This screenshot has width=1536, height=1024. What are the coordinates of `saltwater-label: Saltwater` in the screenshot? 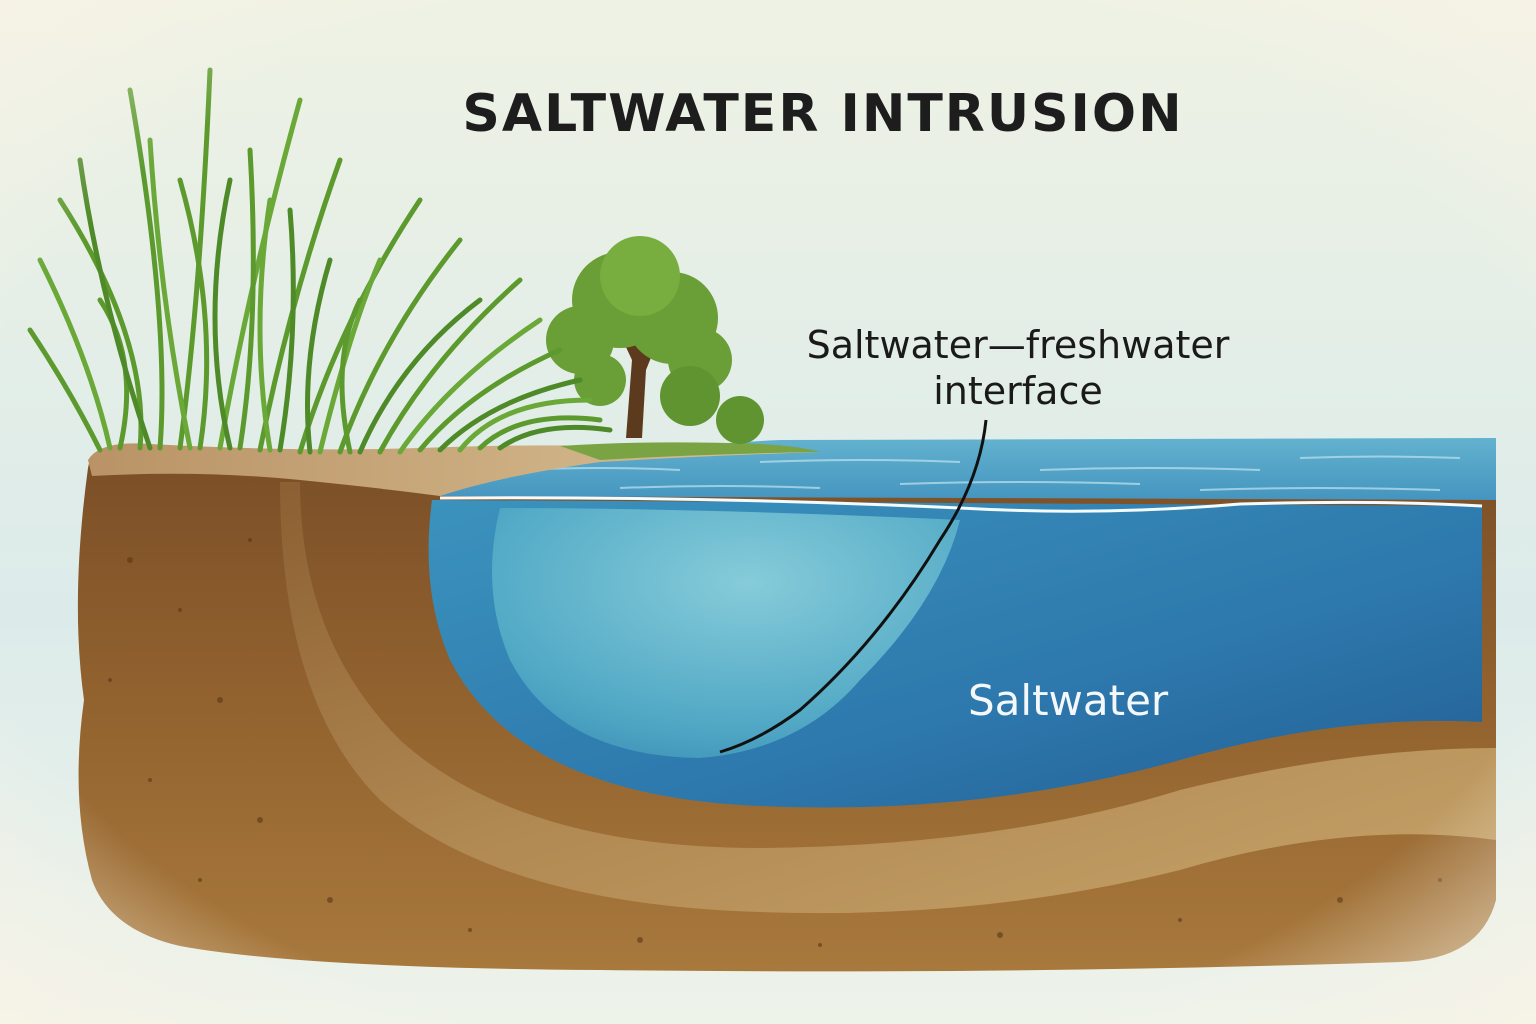 It's located at (1068, 700).